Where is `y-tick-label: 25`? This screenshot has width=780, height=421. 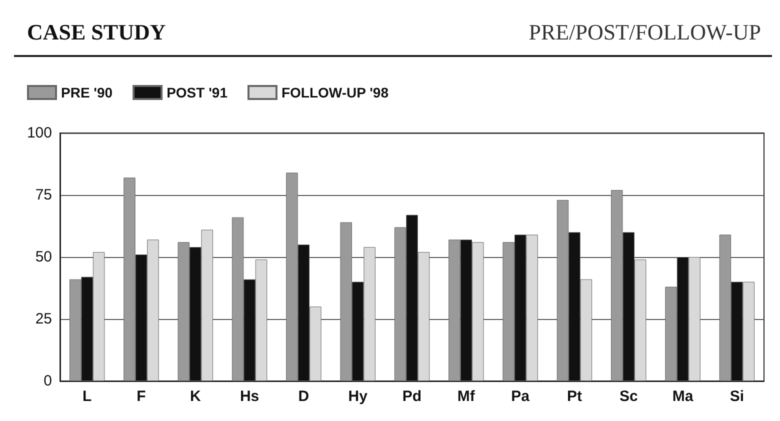
y-tick-label: 25 is located at coordinates (43, 319).